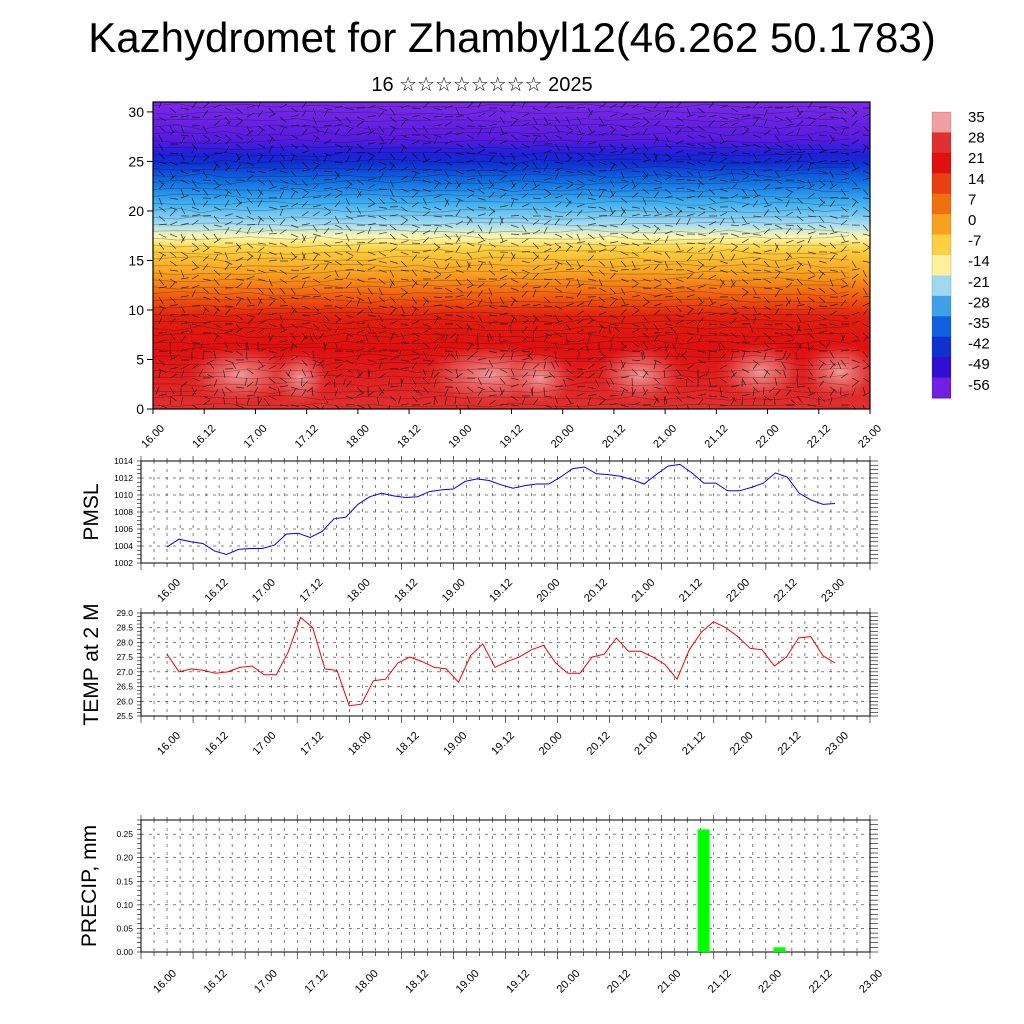  I want to click on colorbar-frame, so click(941, 255).